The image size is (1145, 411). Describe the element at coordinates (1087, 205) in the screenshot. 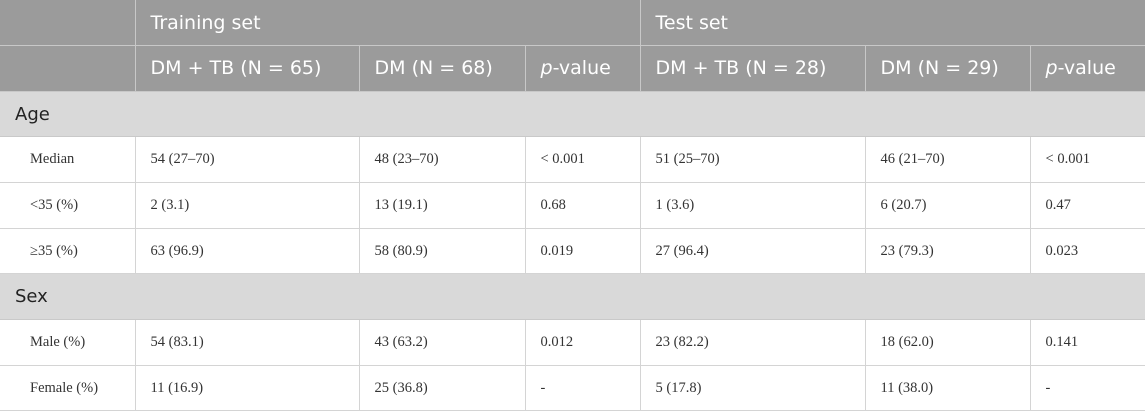

I see `data-cell: 0.47` at that location.